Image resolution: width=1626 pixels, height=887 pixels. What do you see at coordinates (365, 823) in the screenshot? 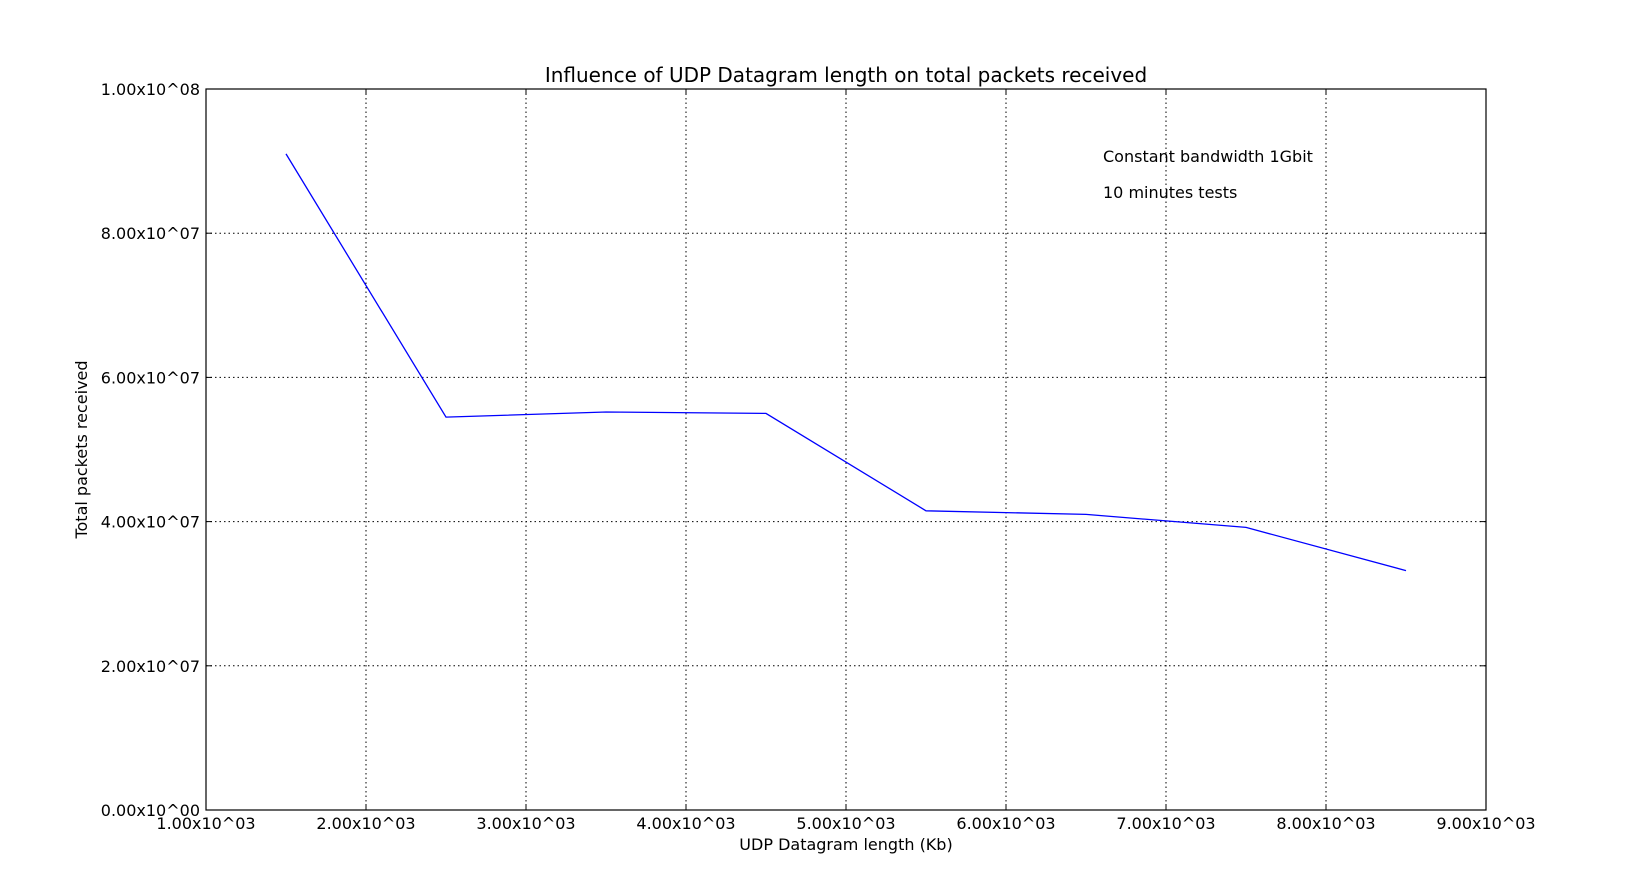
I see `x-tick-label: 2.00x10^03` at bounding box center [365, 823].